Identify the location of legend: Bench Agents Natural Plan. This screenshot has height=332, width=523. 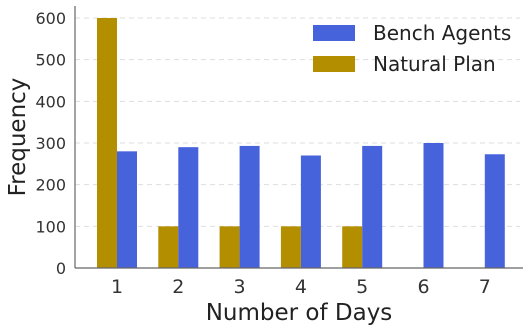
(412, 48).